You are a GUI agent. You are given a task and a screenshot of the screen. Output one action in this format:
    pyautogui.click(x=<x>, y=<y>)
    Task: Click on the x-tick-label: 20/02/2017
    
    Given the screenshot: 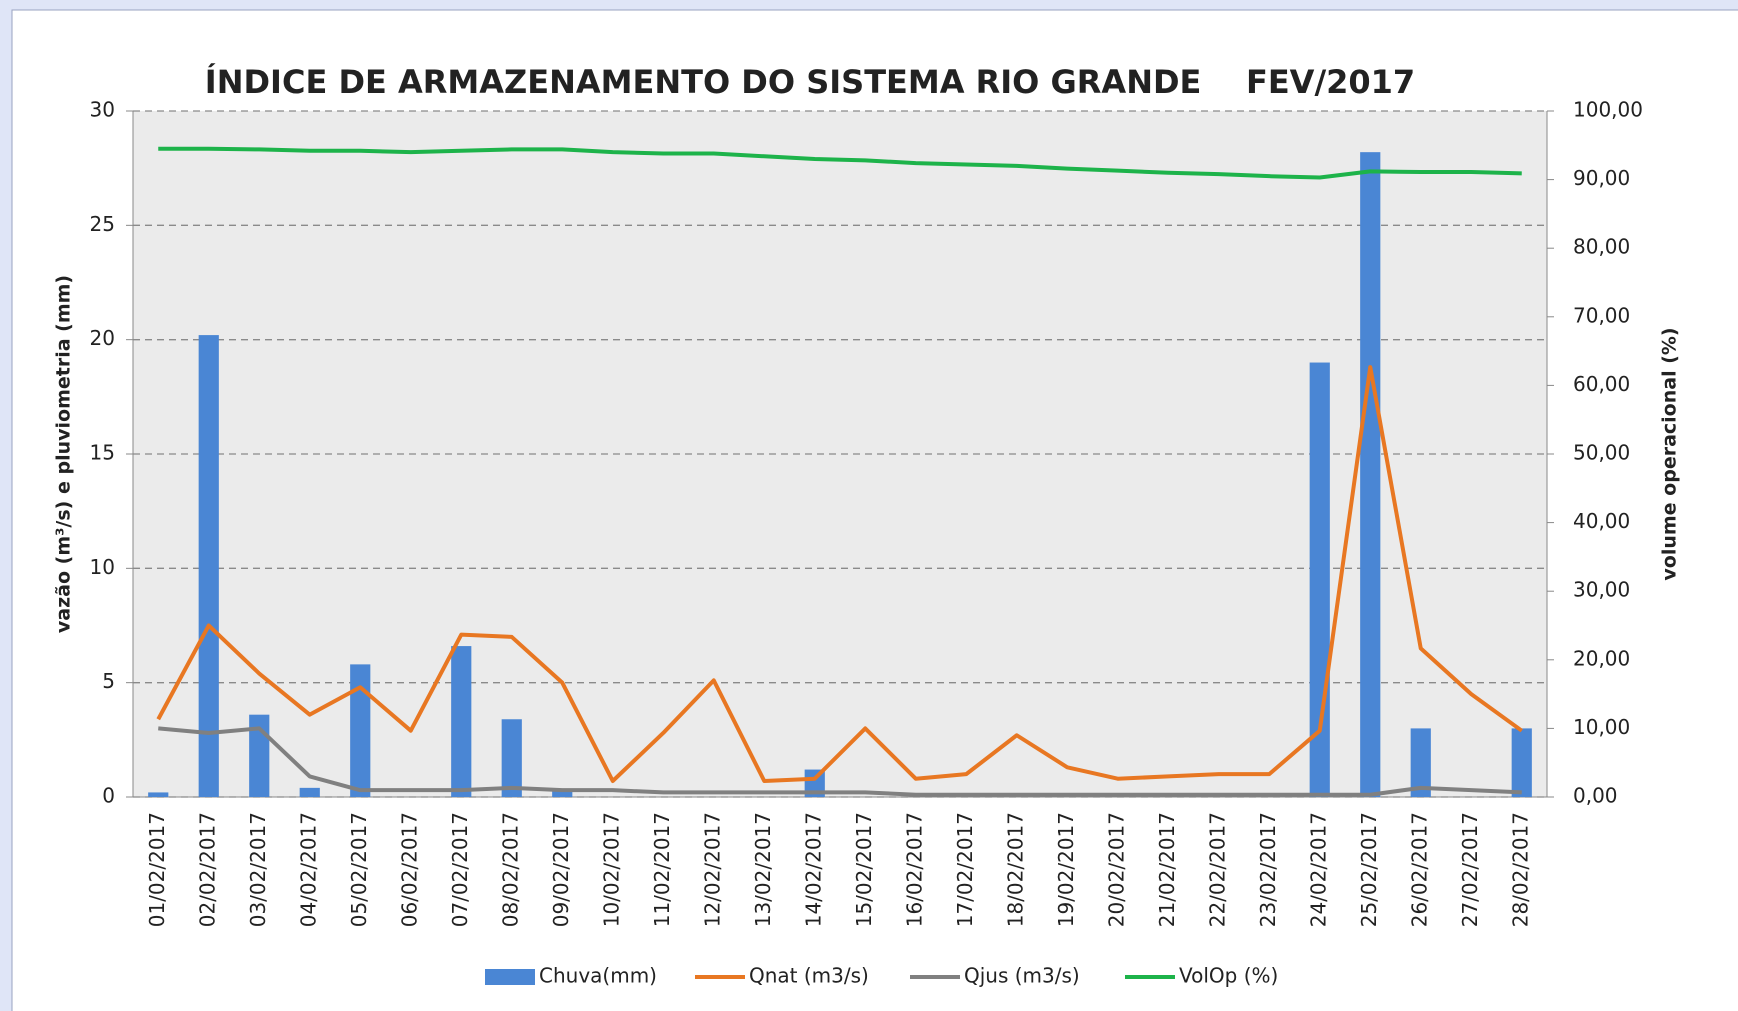 What is the action you would take?
    pyautogui.click(x=1116, y=869)
    